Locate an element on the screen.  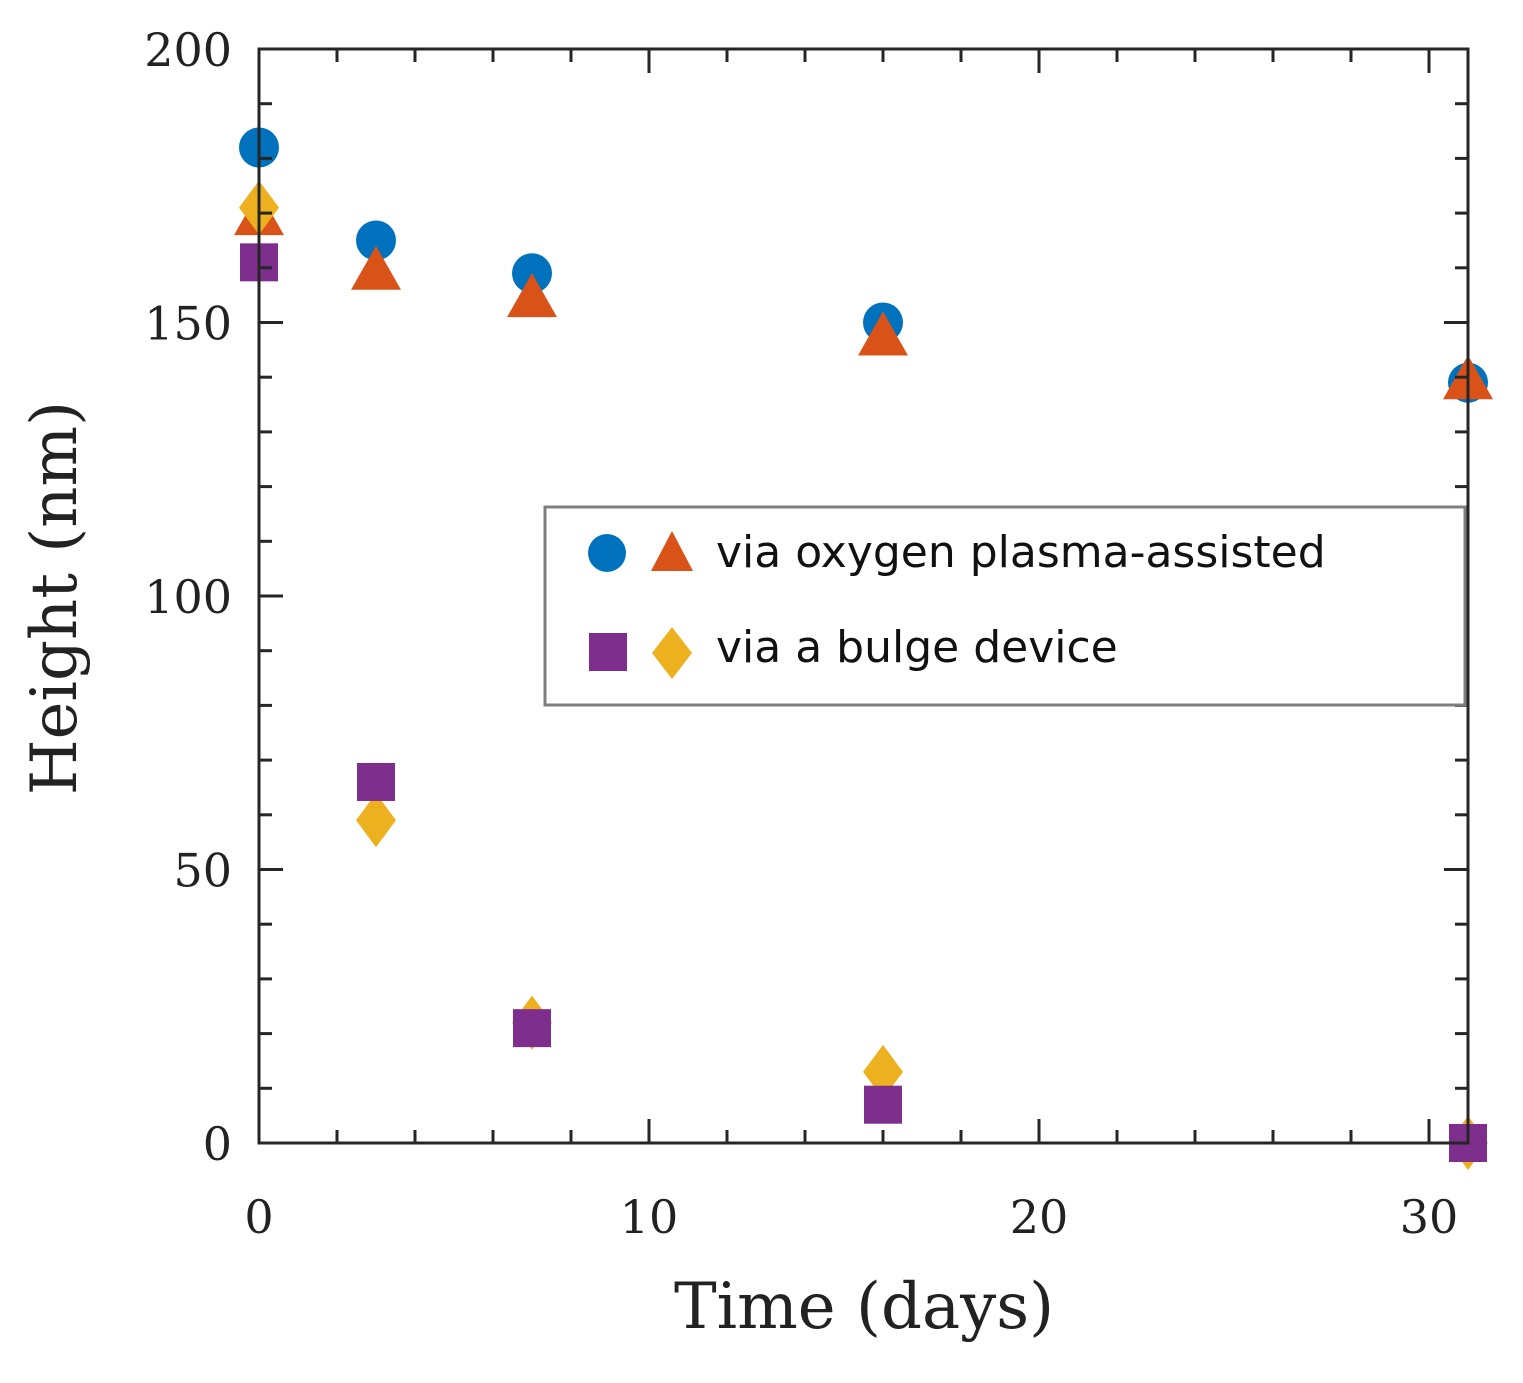
y-axis-label: Height (nm) is located at coordinates (55, 598).